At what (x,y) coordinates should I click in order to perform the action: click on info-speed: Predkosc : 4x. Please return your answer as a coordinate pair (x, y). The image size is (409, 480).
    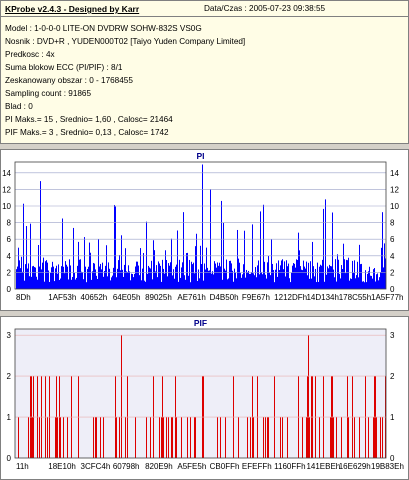
    Looking at the image, I should click on (30, 54).